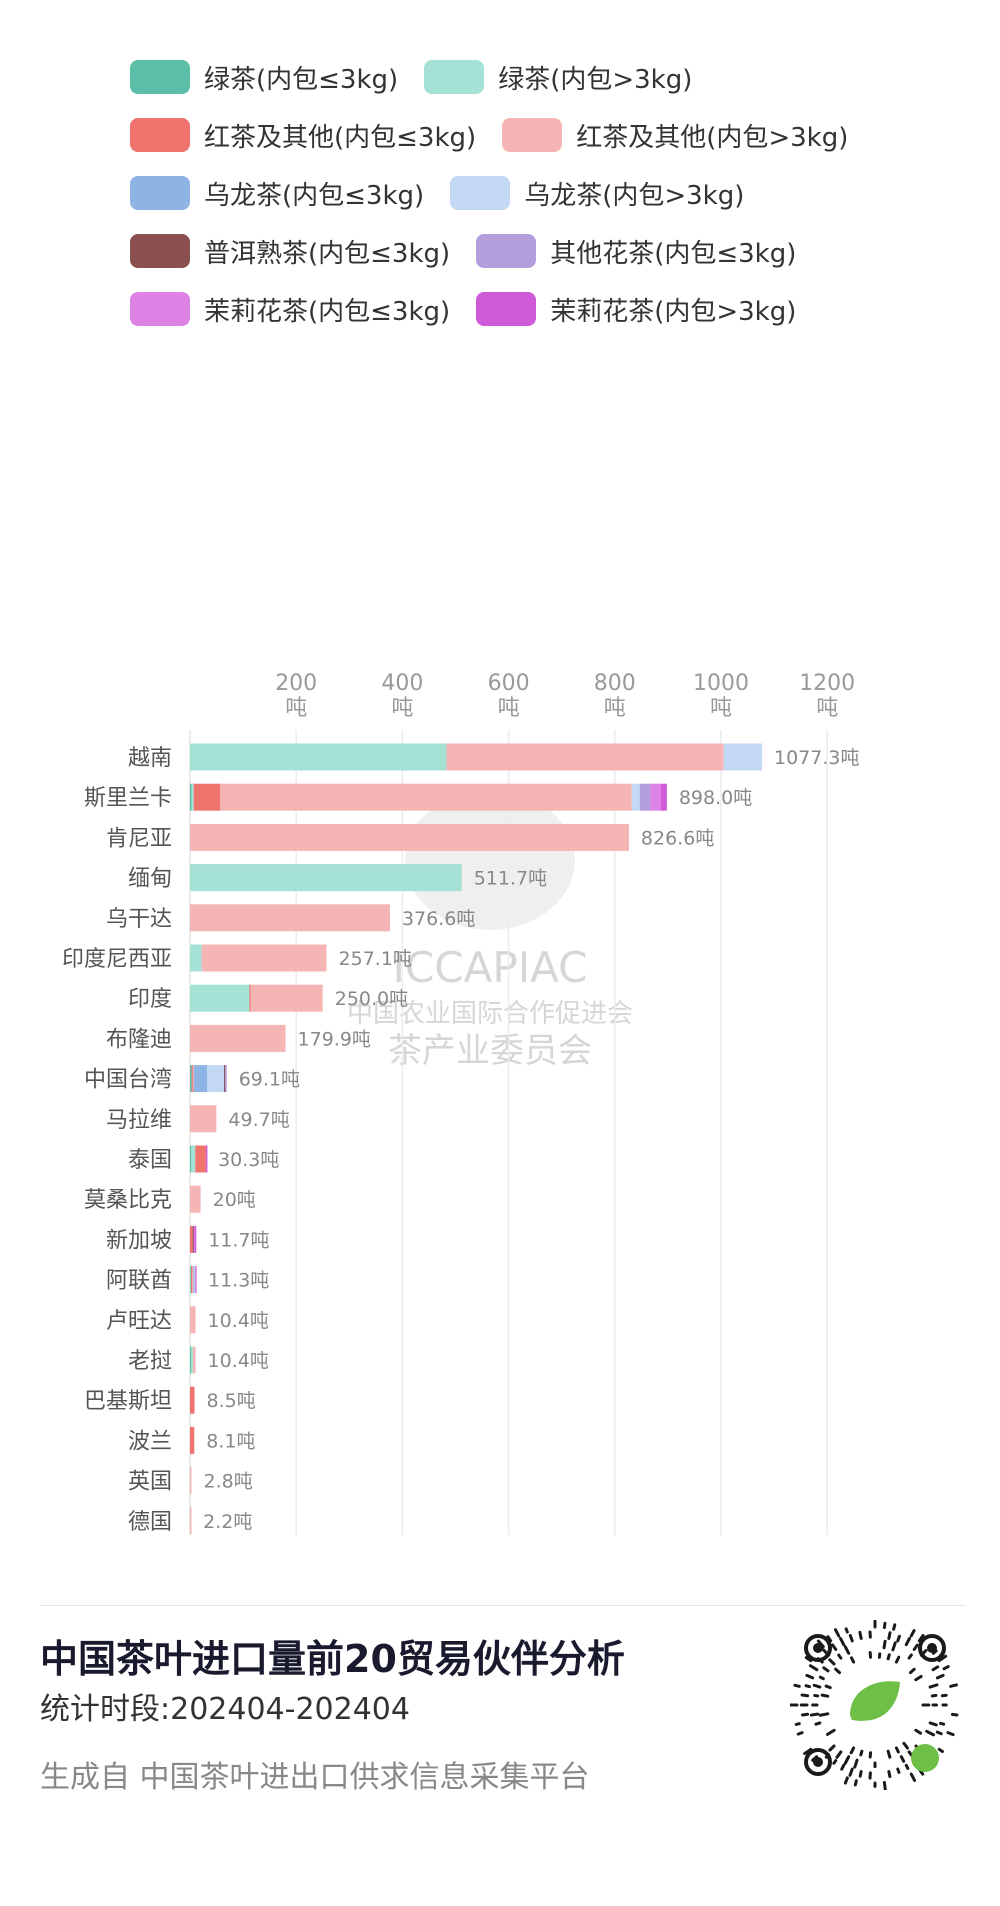  Describe the element at coordinates (932, 1648) in the screenshot. I see `qr-finder` at that location.